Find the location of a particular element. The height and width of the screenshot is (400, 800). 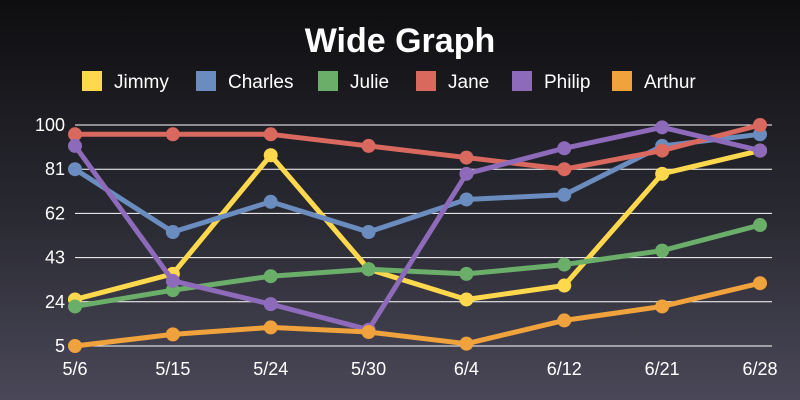

legend-item-jane: Jane is located at coordinates (452, 82).